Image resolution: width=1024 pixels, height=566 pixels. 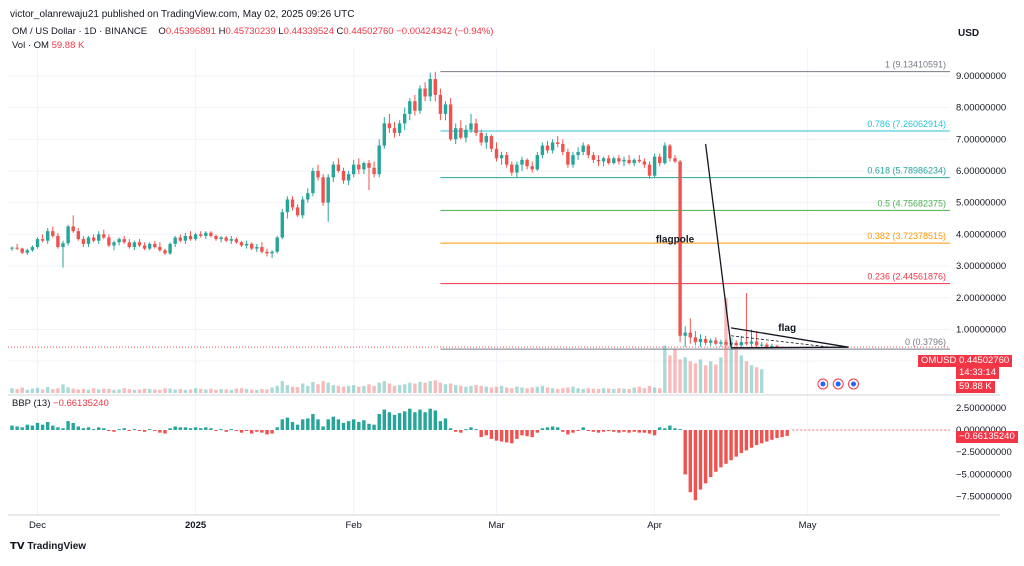 What do you see at coordinates (853, 384) in the screenshot?
I see `economic-event-dot` at bounding box center [853, 384].